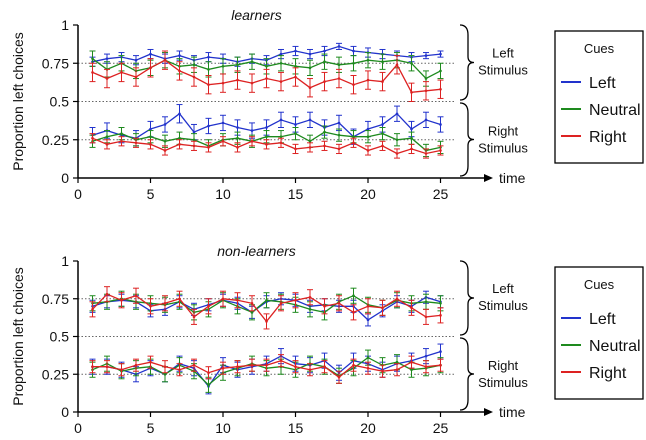  What do you see at coordinates (512, 412) in the screenshot?
I see `x-axis-label: time` at bounding box center [512, 412].